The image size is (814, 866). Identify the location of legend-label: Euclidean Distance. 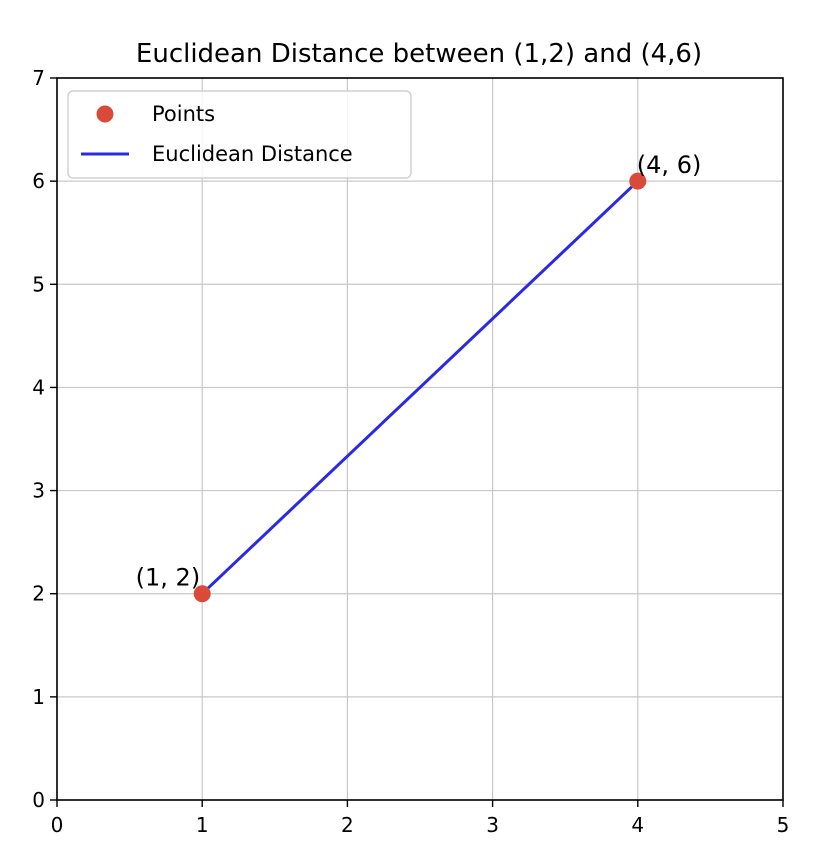
(252, 154).